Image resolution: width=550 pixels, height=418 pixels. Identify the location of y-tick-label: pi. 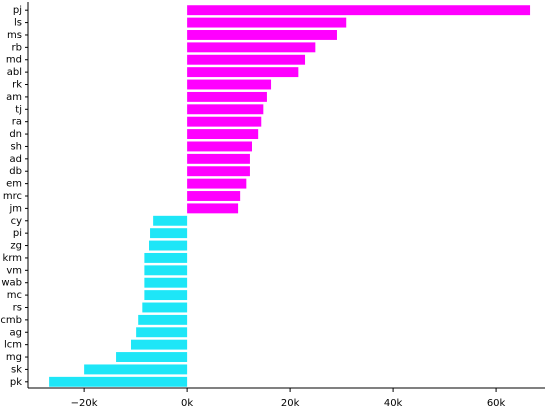
(17, 233).